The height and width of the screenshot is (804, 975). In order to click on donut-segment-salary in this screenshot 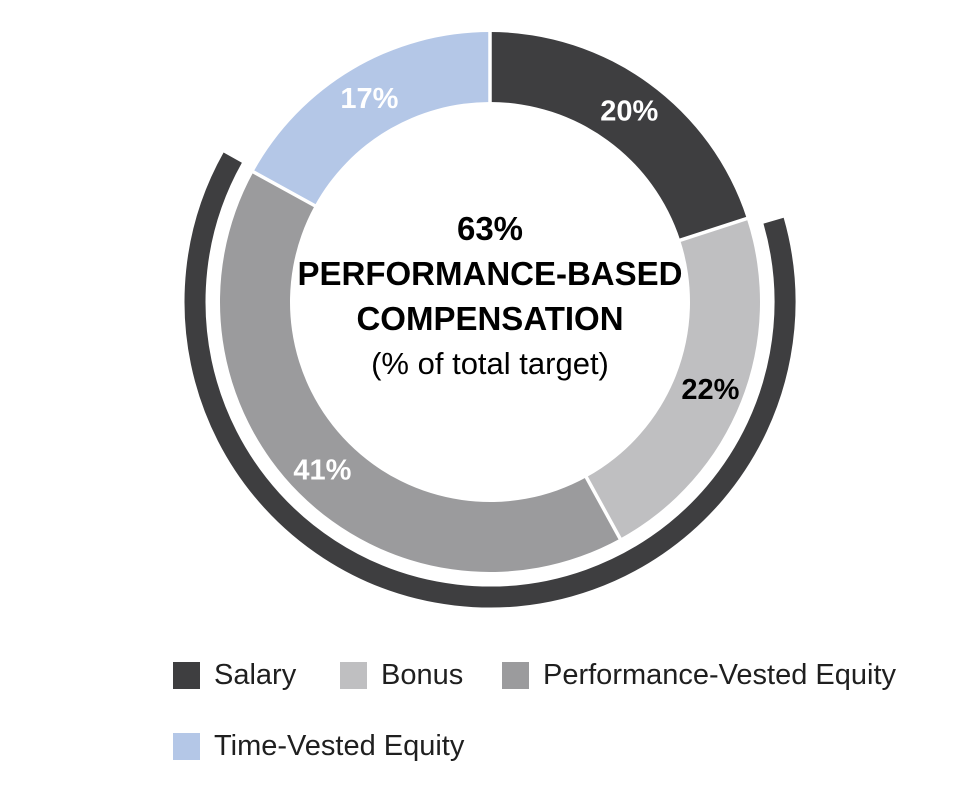, I will do `click(618, 136)`.